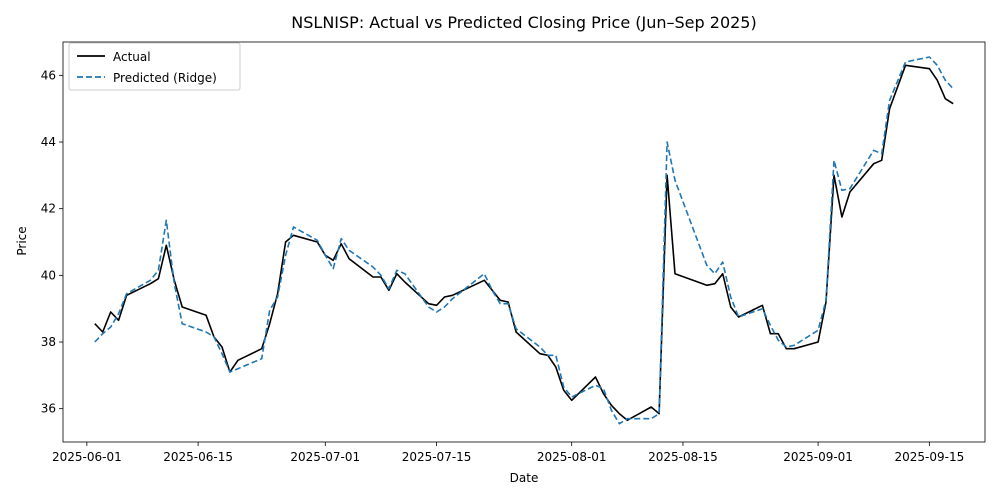  I want to click on x-tick-label: 2025-08-15, so click(683, 457).